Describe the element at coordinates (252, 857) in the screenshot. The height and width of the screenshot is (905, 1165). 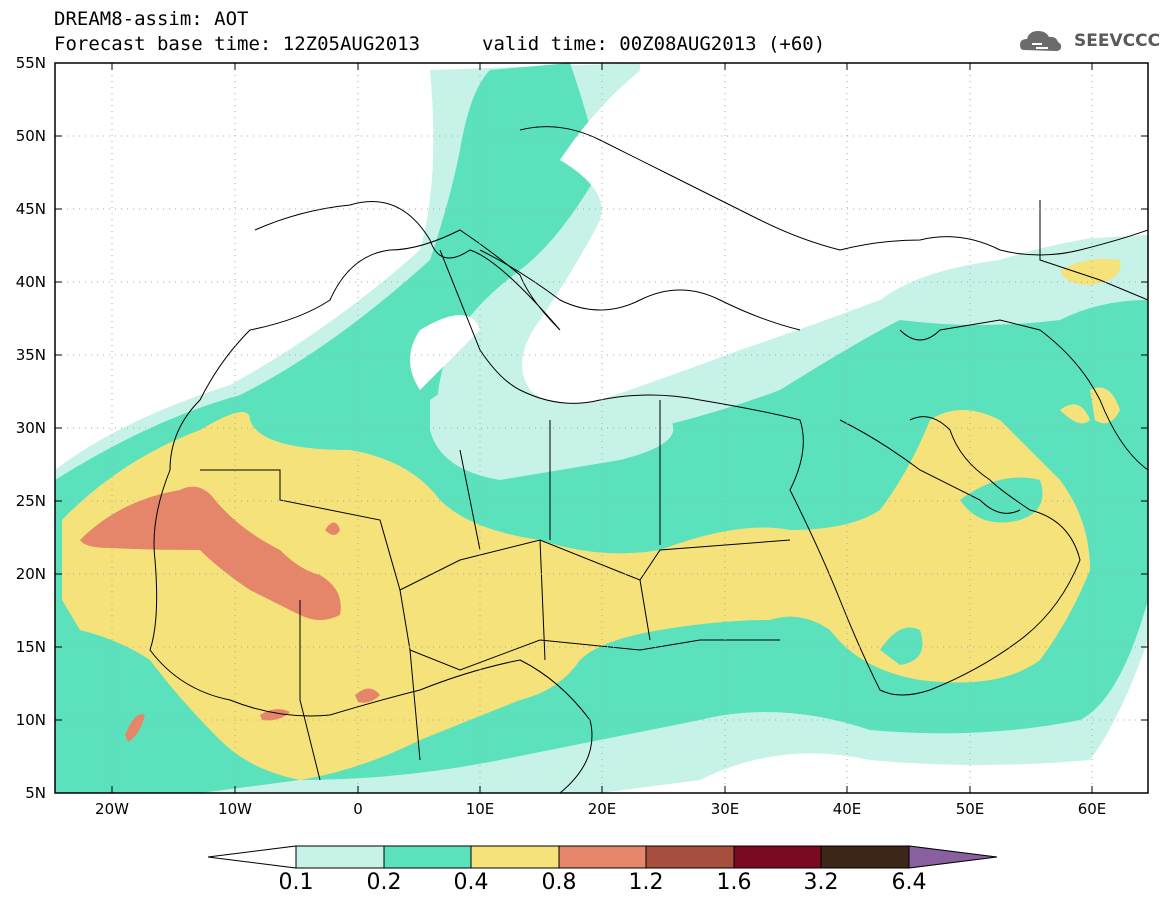
I see `colorbar-low-arrow` at that location.